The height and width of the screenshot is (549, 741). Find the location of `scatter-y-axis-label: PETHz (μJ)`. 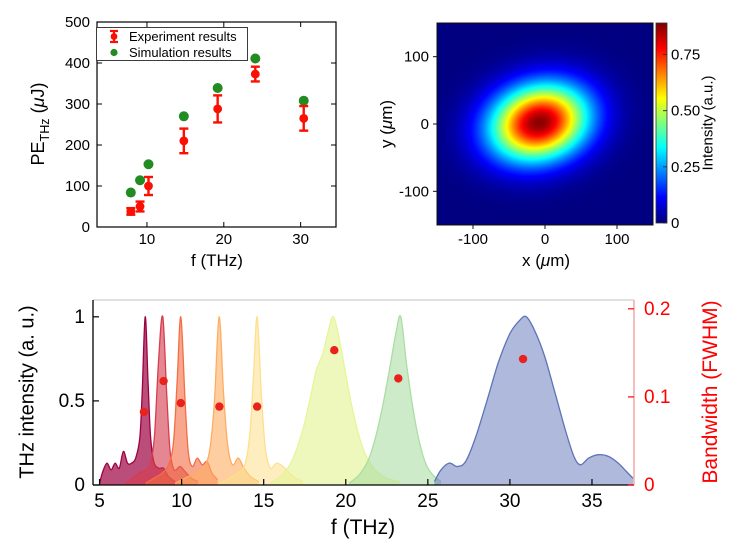

scatter-y-axis-label: PETHz (μJ) is located at coordinates (40, 124).